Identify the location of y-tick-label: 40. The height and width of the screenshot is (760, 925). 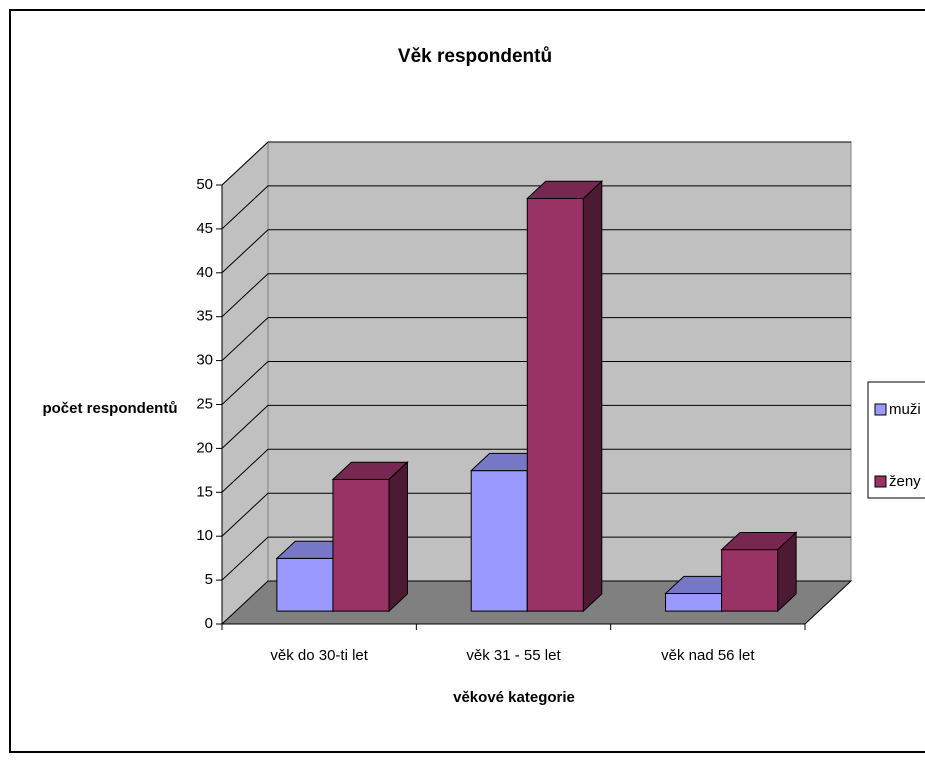
(204, 272).